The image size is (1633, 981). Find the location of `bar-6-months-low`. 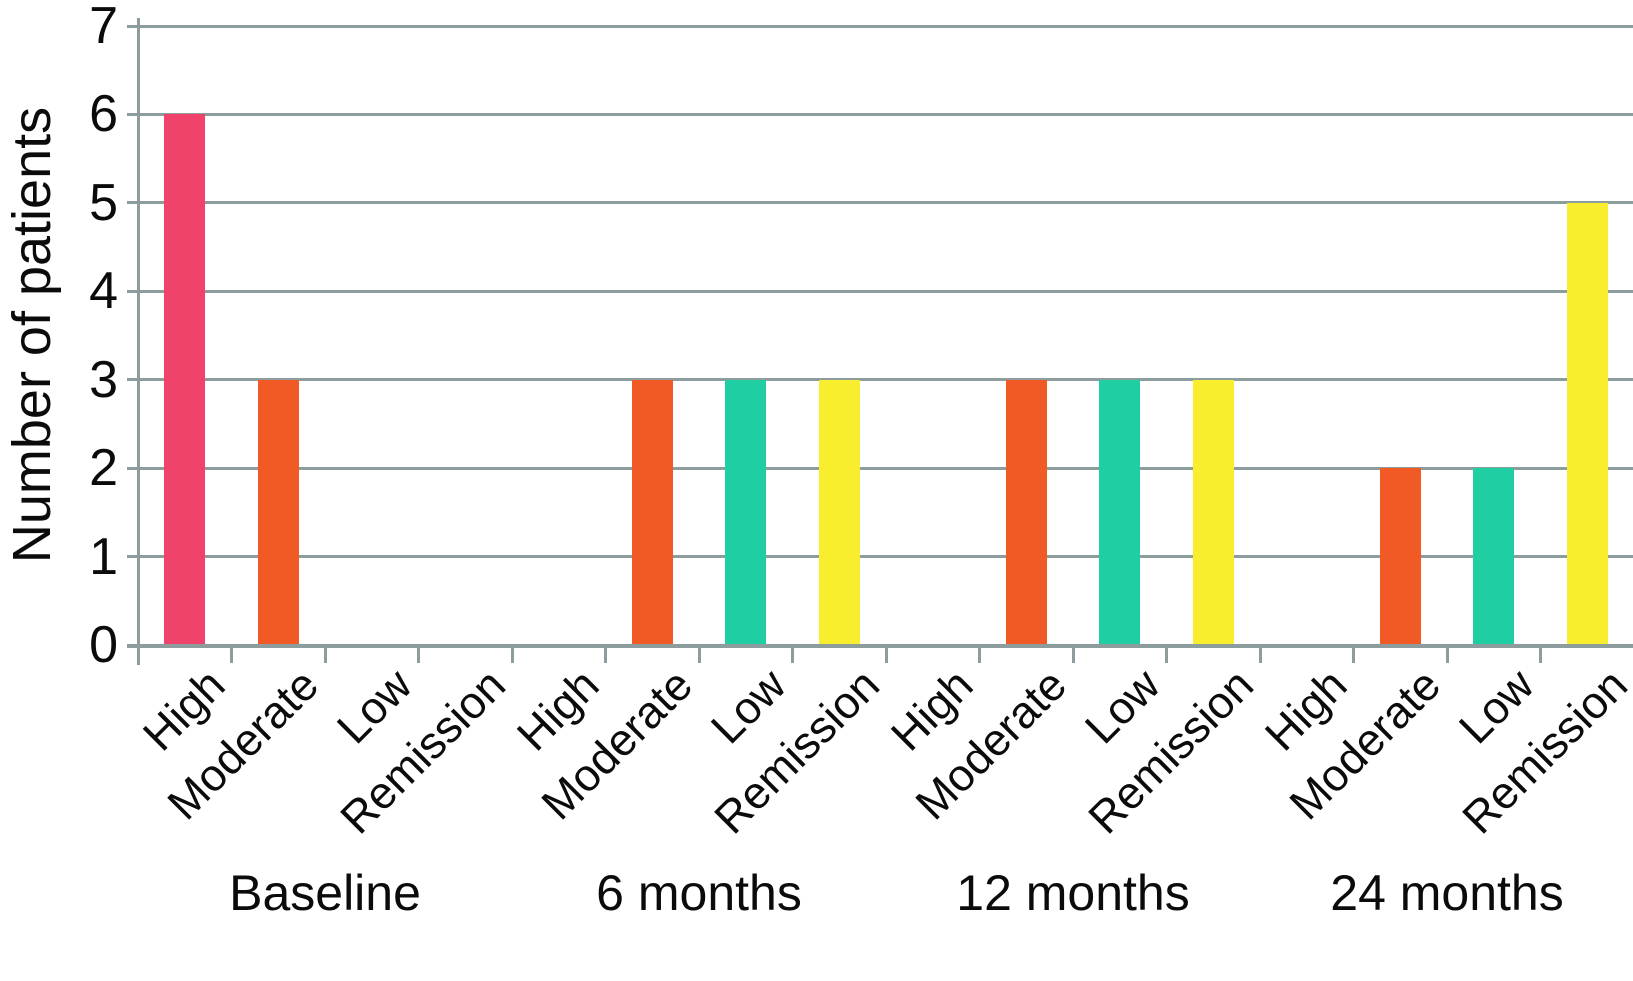

bar-6-months-low is located at coordinates (746, 511).